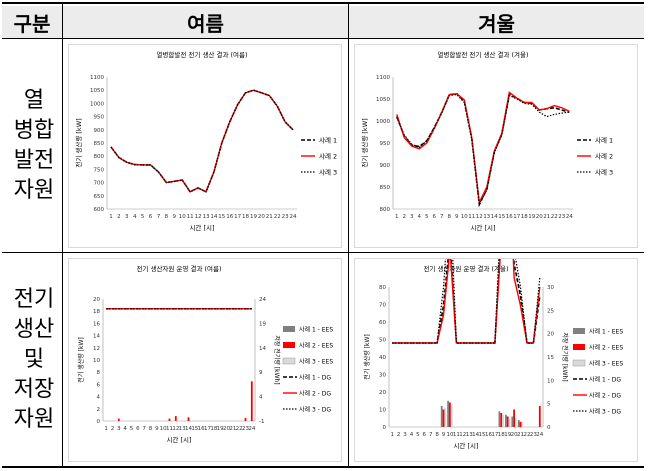 The width and height of the screenshot is (648, 471). I want to click on row-label-chp-line: 자원, so click(34, 190).